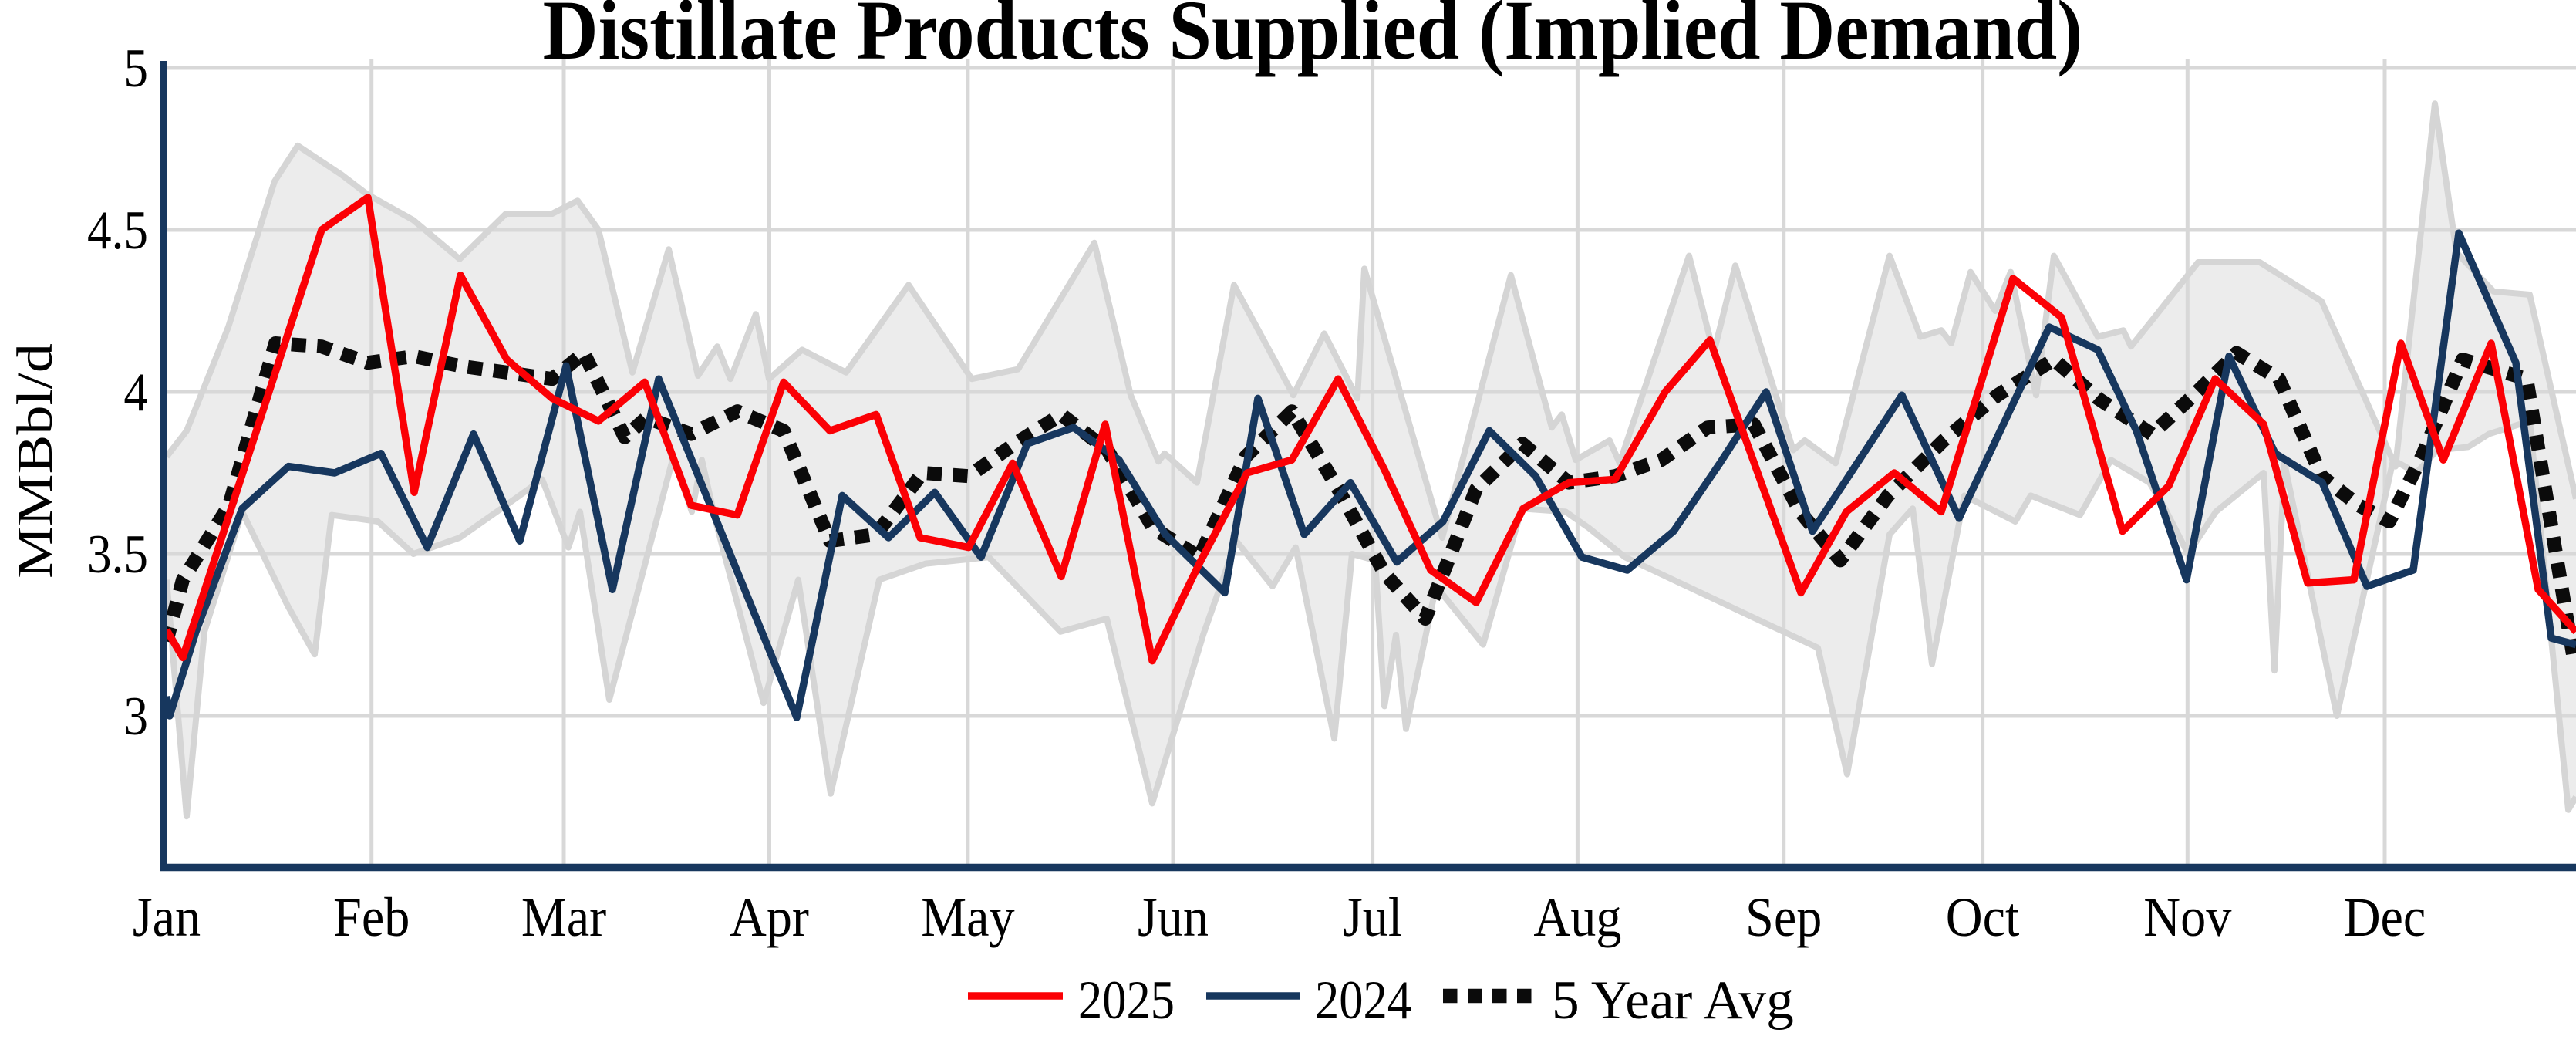 The height and width of the screenshot is (1053, 2576). Describe the element at coordinates (2385, 916) in the screenshot. I see `svg-text: Dec` at that location.